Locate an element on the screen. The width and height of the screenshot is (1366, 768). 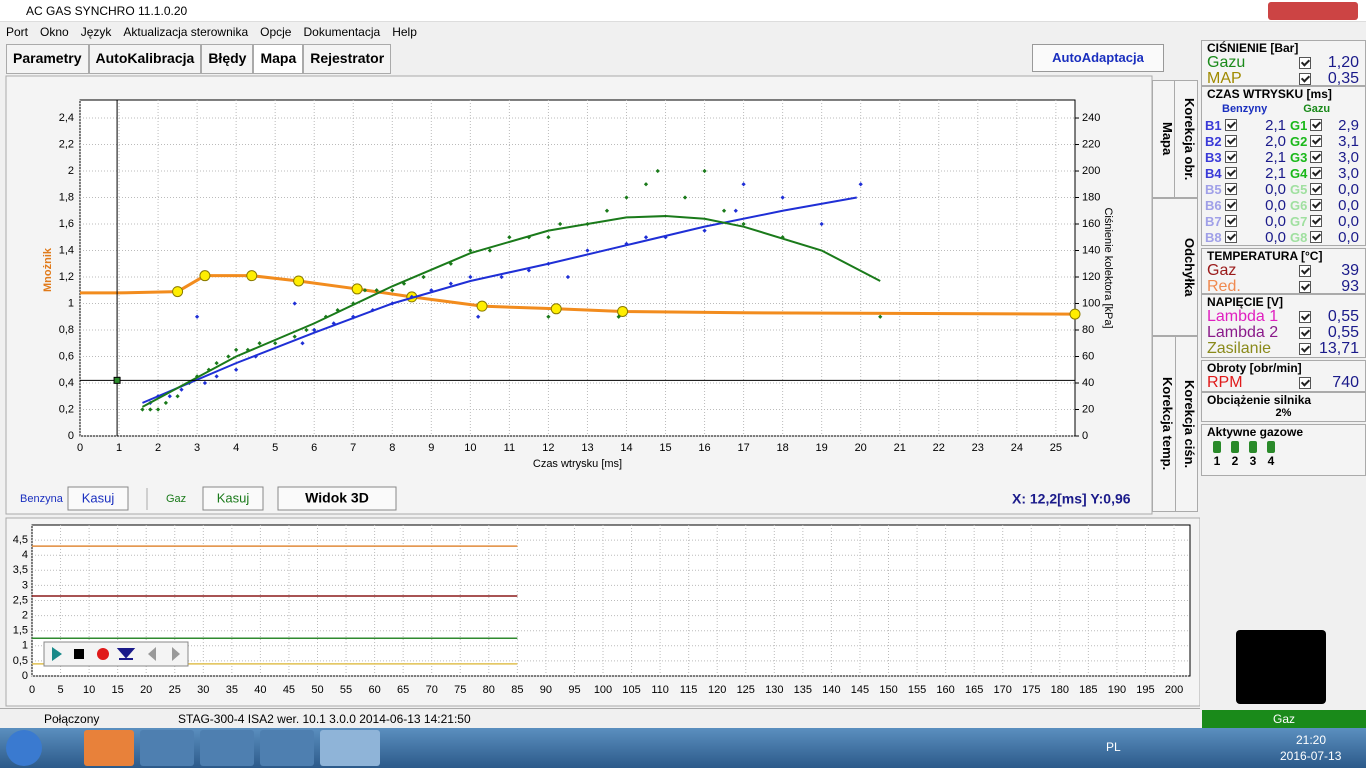
value-row: Zasilanie 13,71 is located at coordinates (1283, 348).